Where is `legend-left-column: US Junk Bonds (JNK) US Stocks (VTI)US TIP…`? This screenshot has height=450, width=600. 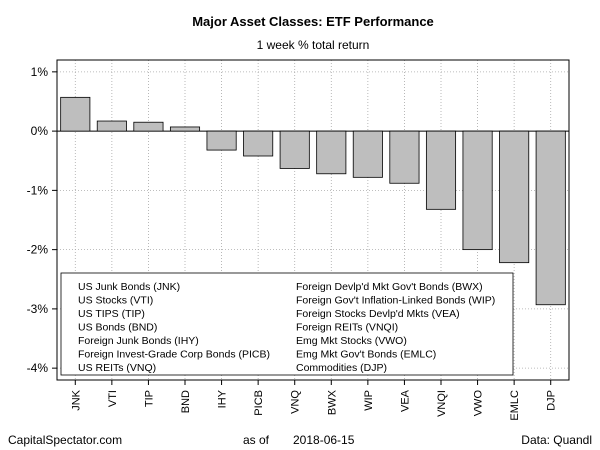 legend-left-column: US Junk Bonds (JNK) US Stocks (VTI)US TIP… is located at coordinates (174, 327).